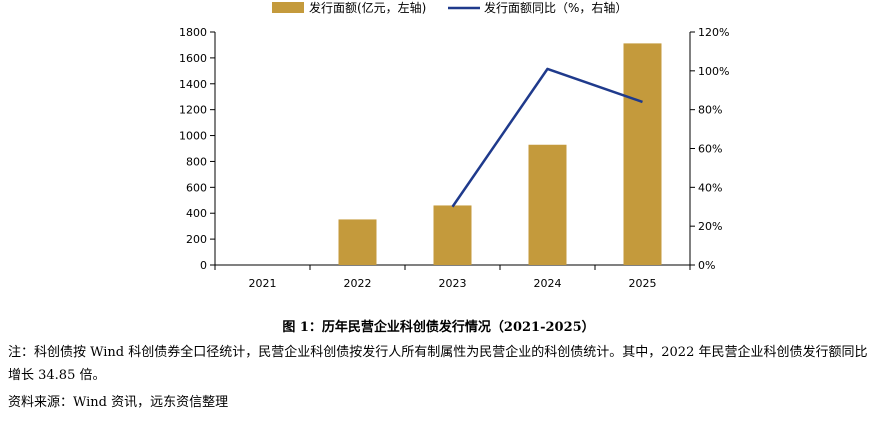 This screenshot has width=877, height=423. I want to click on right-axis-tick-label: 20%, so click(710, 226).